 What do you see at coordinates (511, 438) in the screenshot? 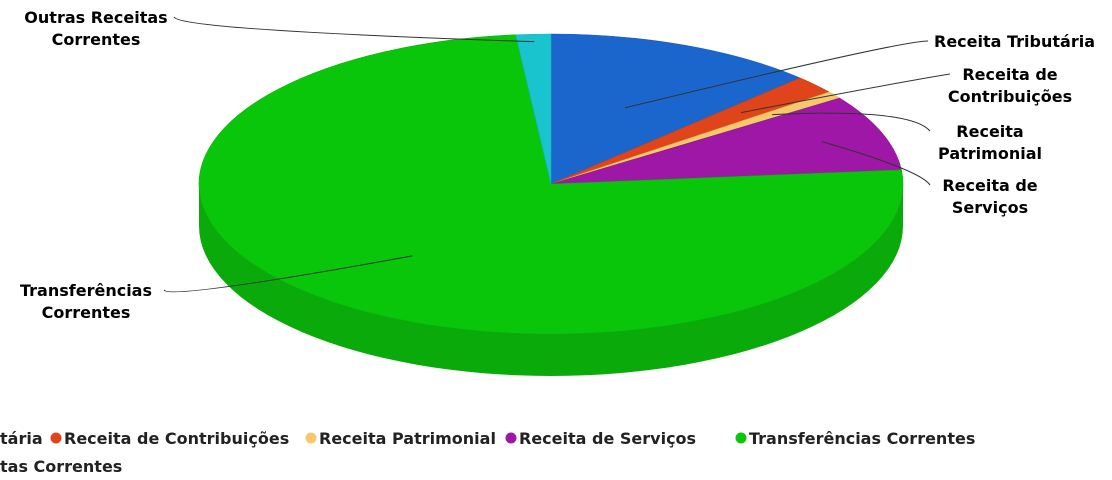
I see `legend-swatch-receita-de-servicos` at bounding box center [511, 438].